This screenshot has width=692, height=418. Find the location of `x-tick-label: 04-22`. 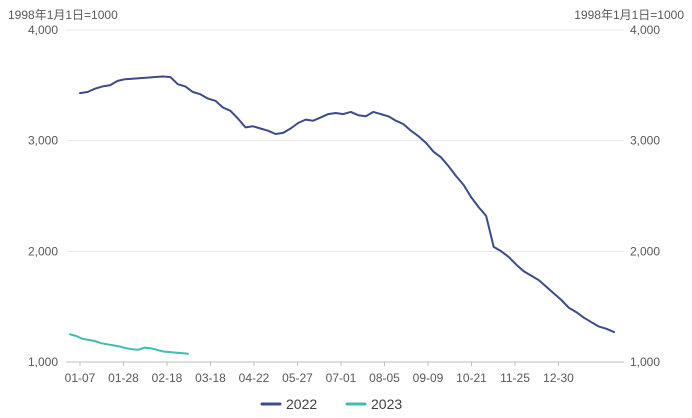

x-tick-label: 04-22 is located at coordinates (254, 378).